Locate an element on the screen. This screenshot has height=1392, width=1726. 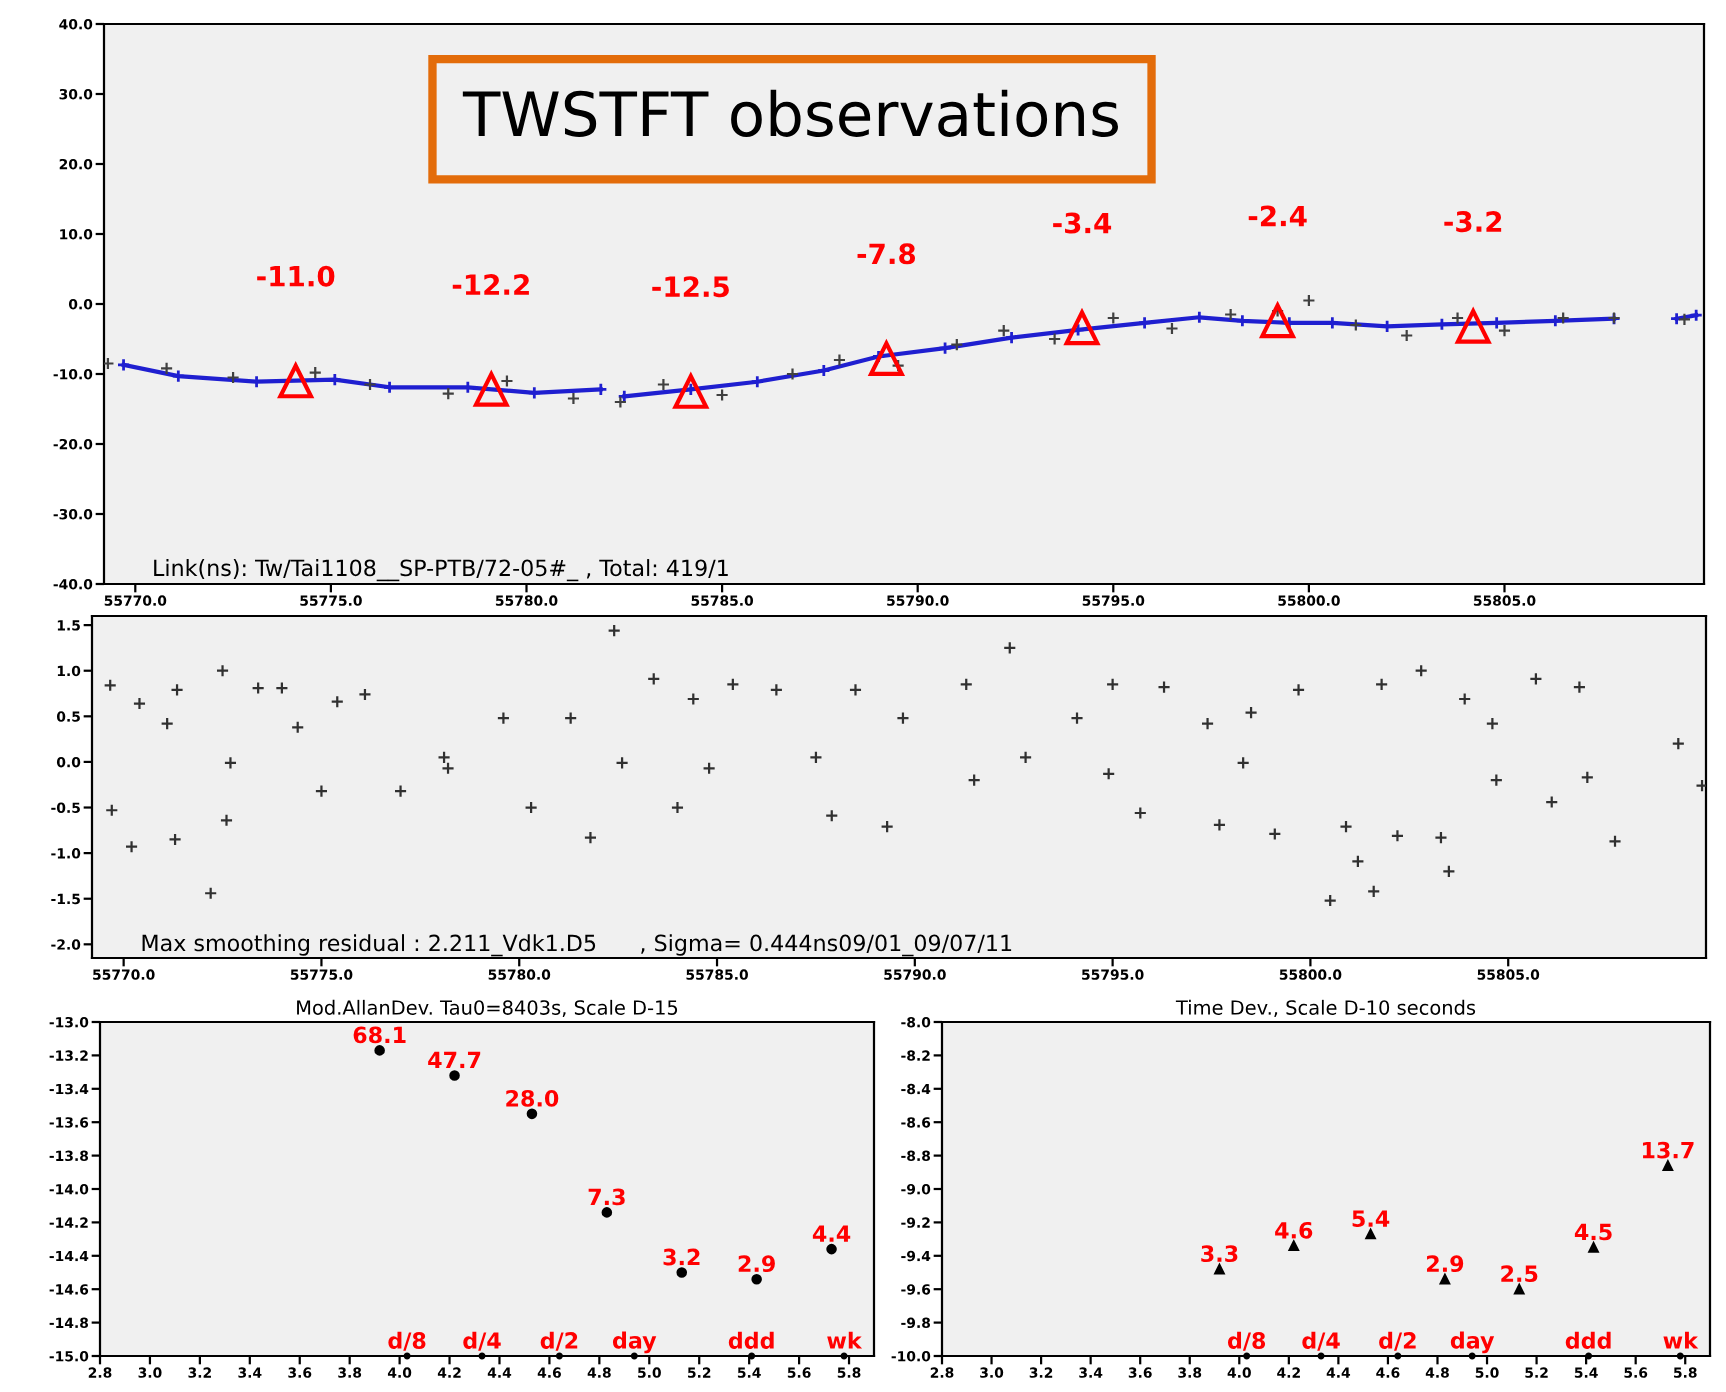
annotation: 47.7 is located at coordinates (454, 1060).